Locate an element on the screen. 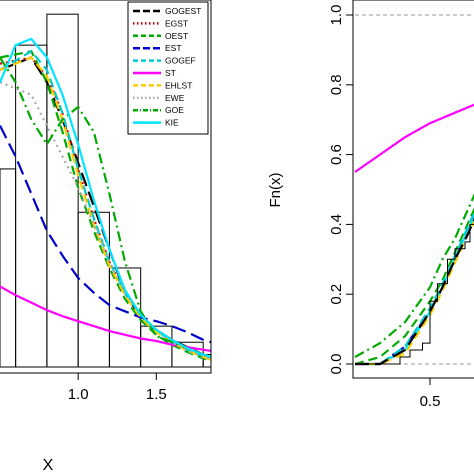  cdf-curves is located at coordinates (414, 234).